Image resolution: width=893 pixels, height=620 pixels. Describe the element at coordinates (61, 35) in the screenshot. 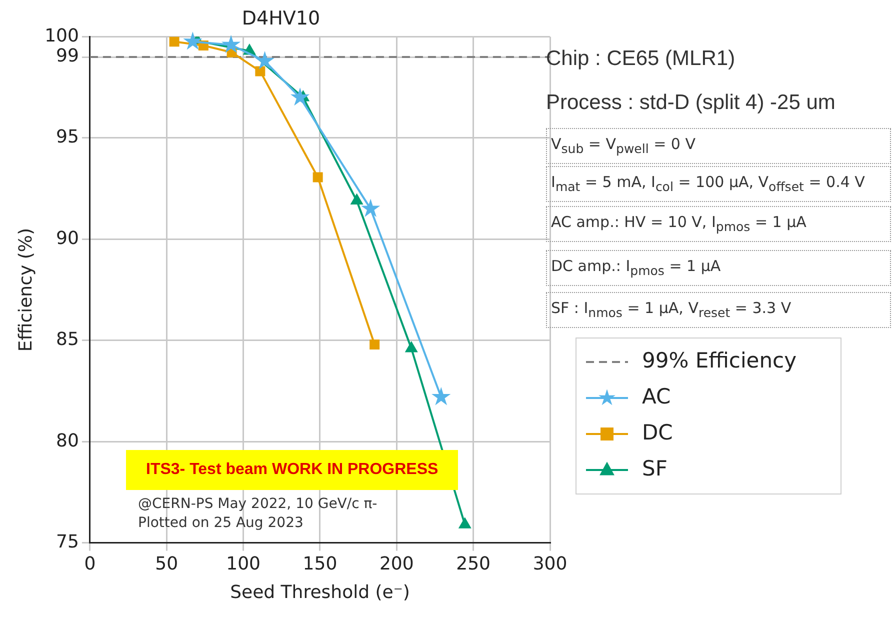

I see `y-tick-label: 100` at that location.